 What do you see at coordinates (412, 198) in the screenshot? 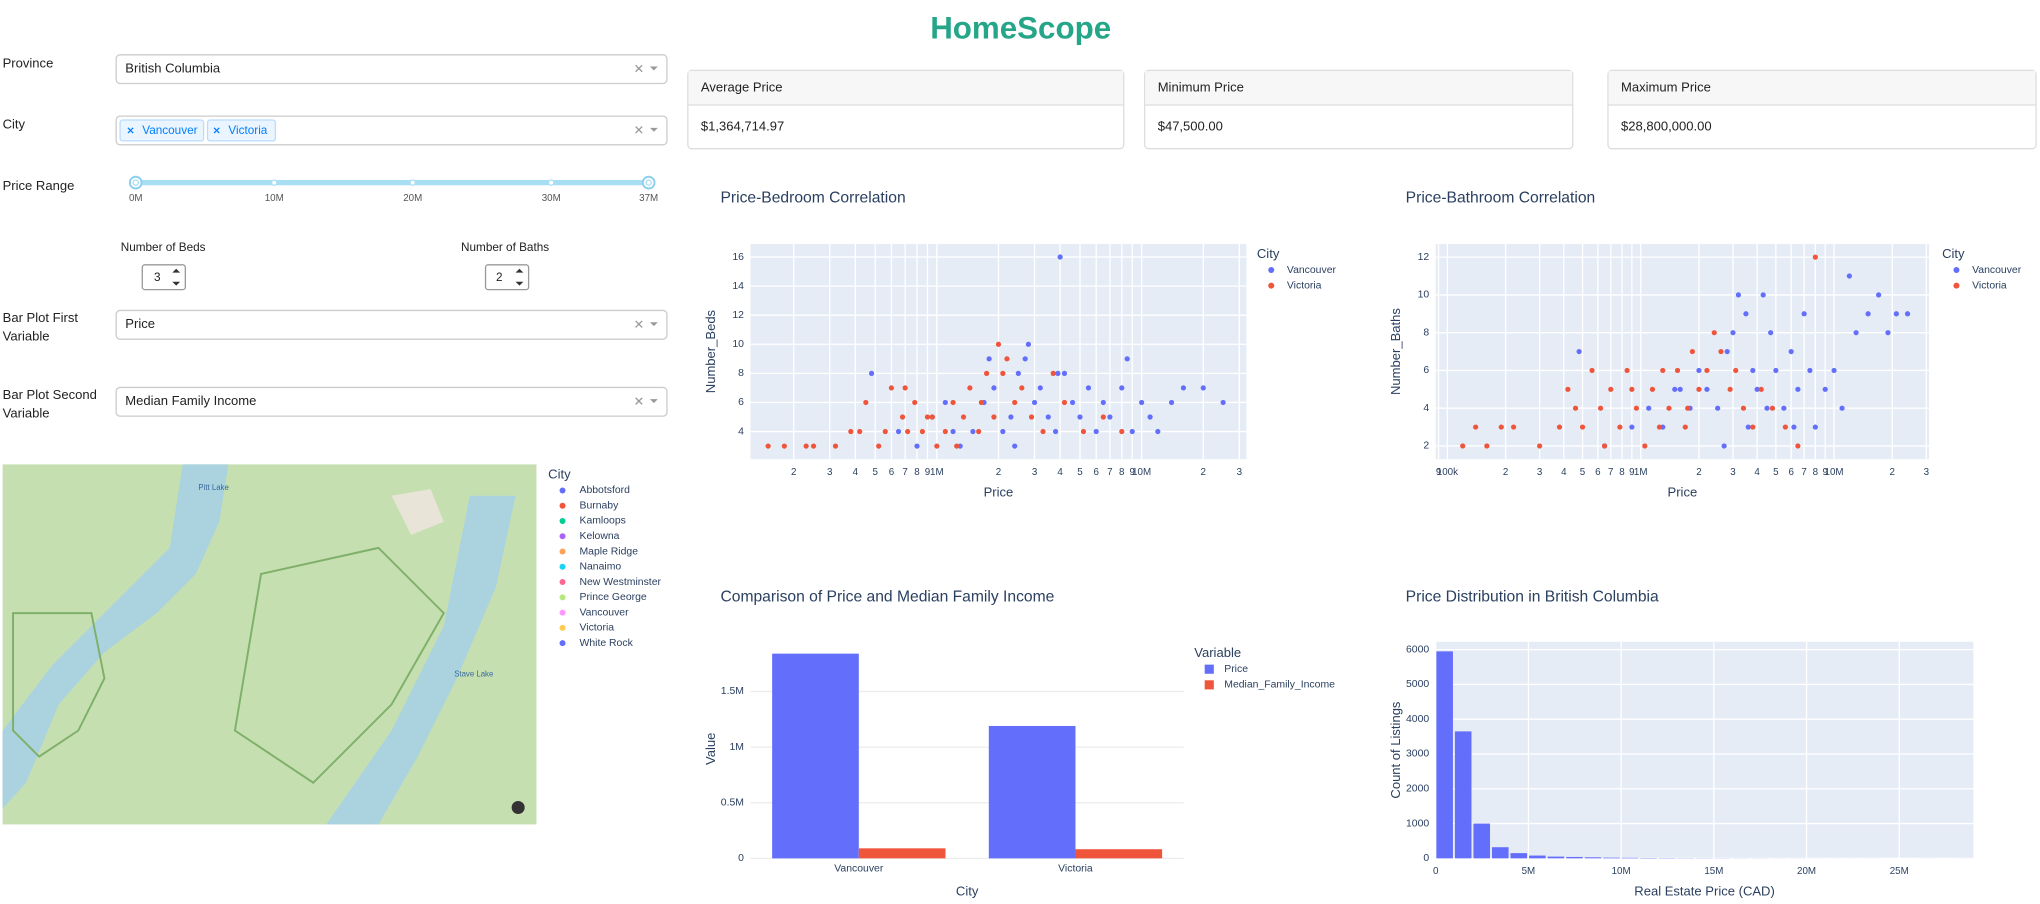
I see `slider-mark: 20M` at bounding box center [412, 198].